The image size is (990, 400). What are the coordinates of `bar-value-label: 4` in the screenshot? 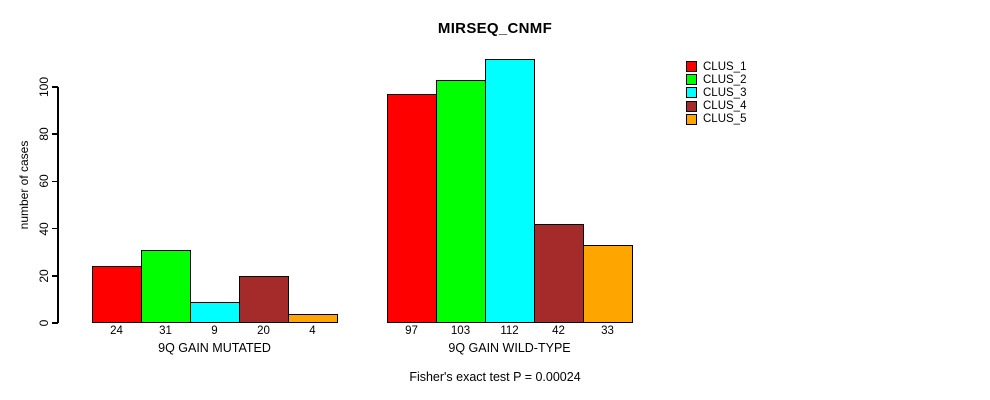 It's located at (312, 331).